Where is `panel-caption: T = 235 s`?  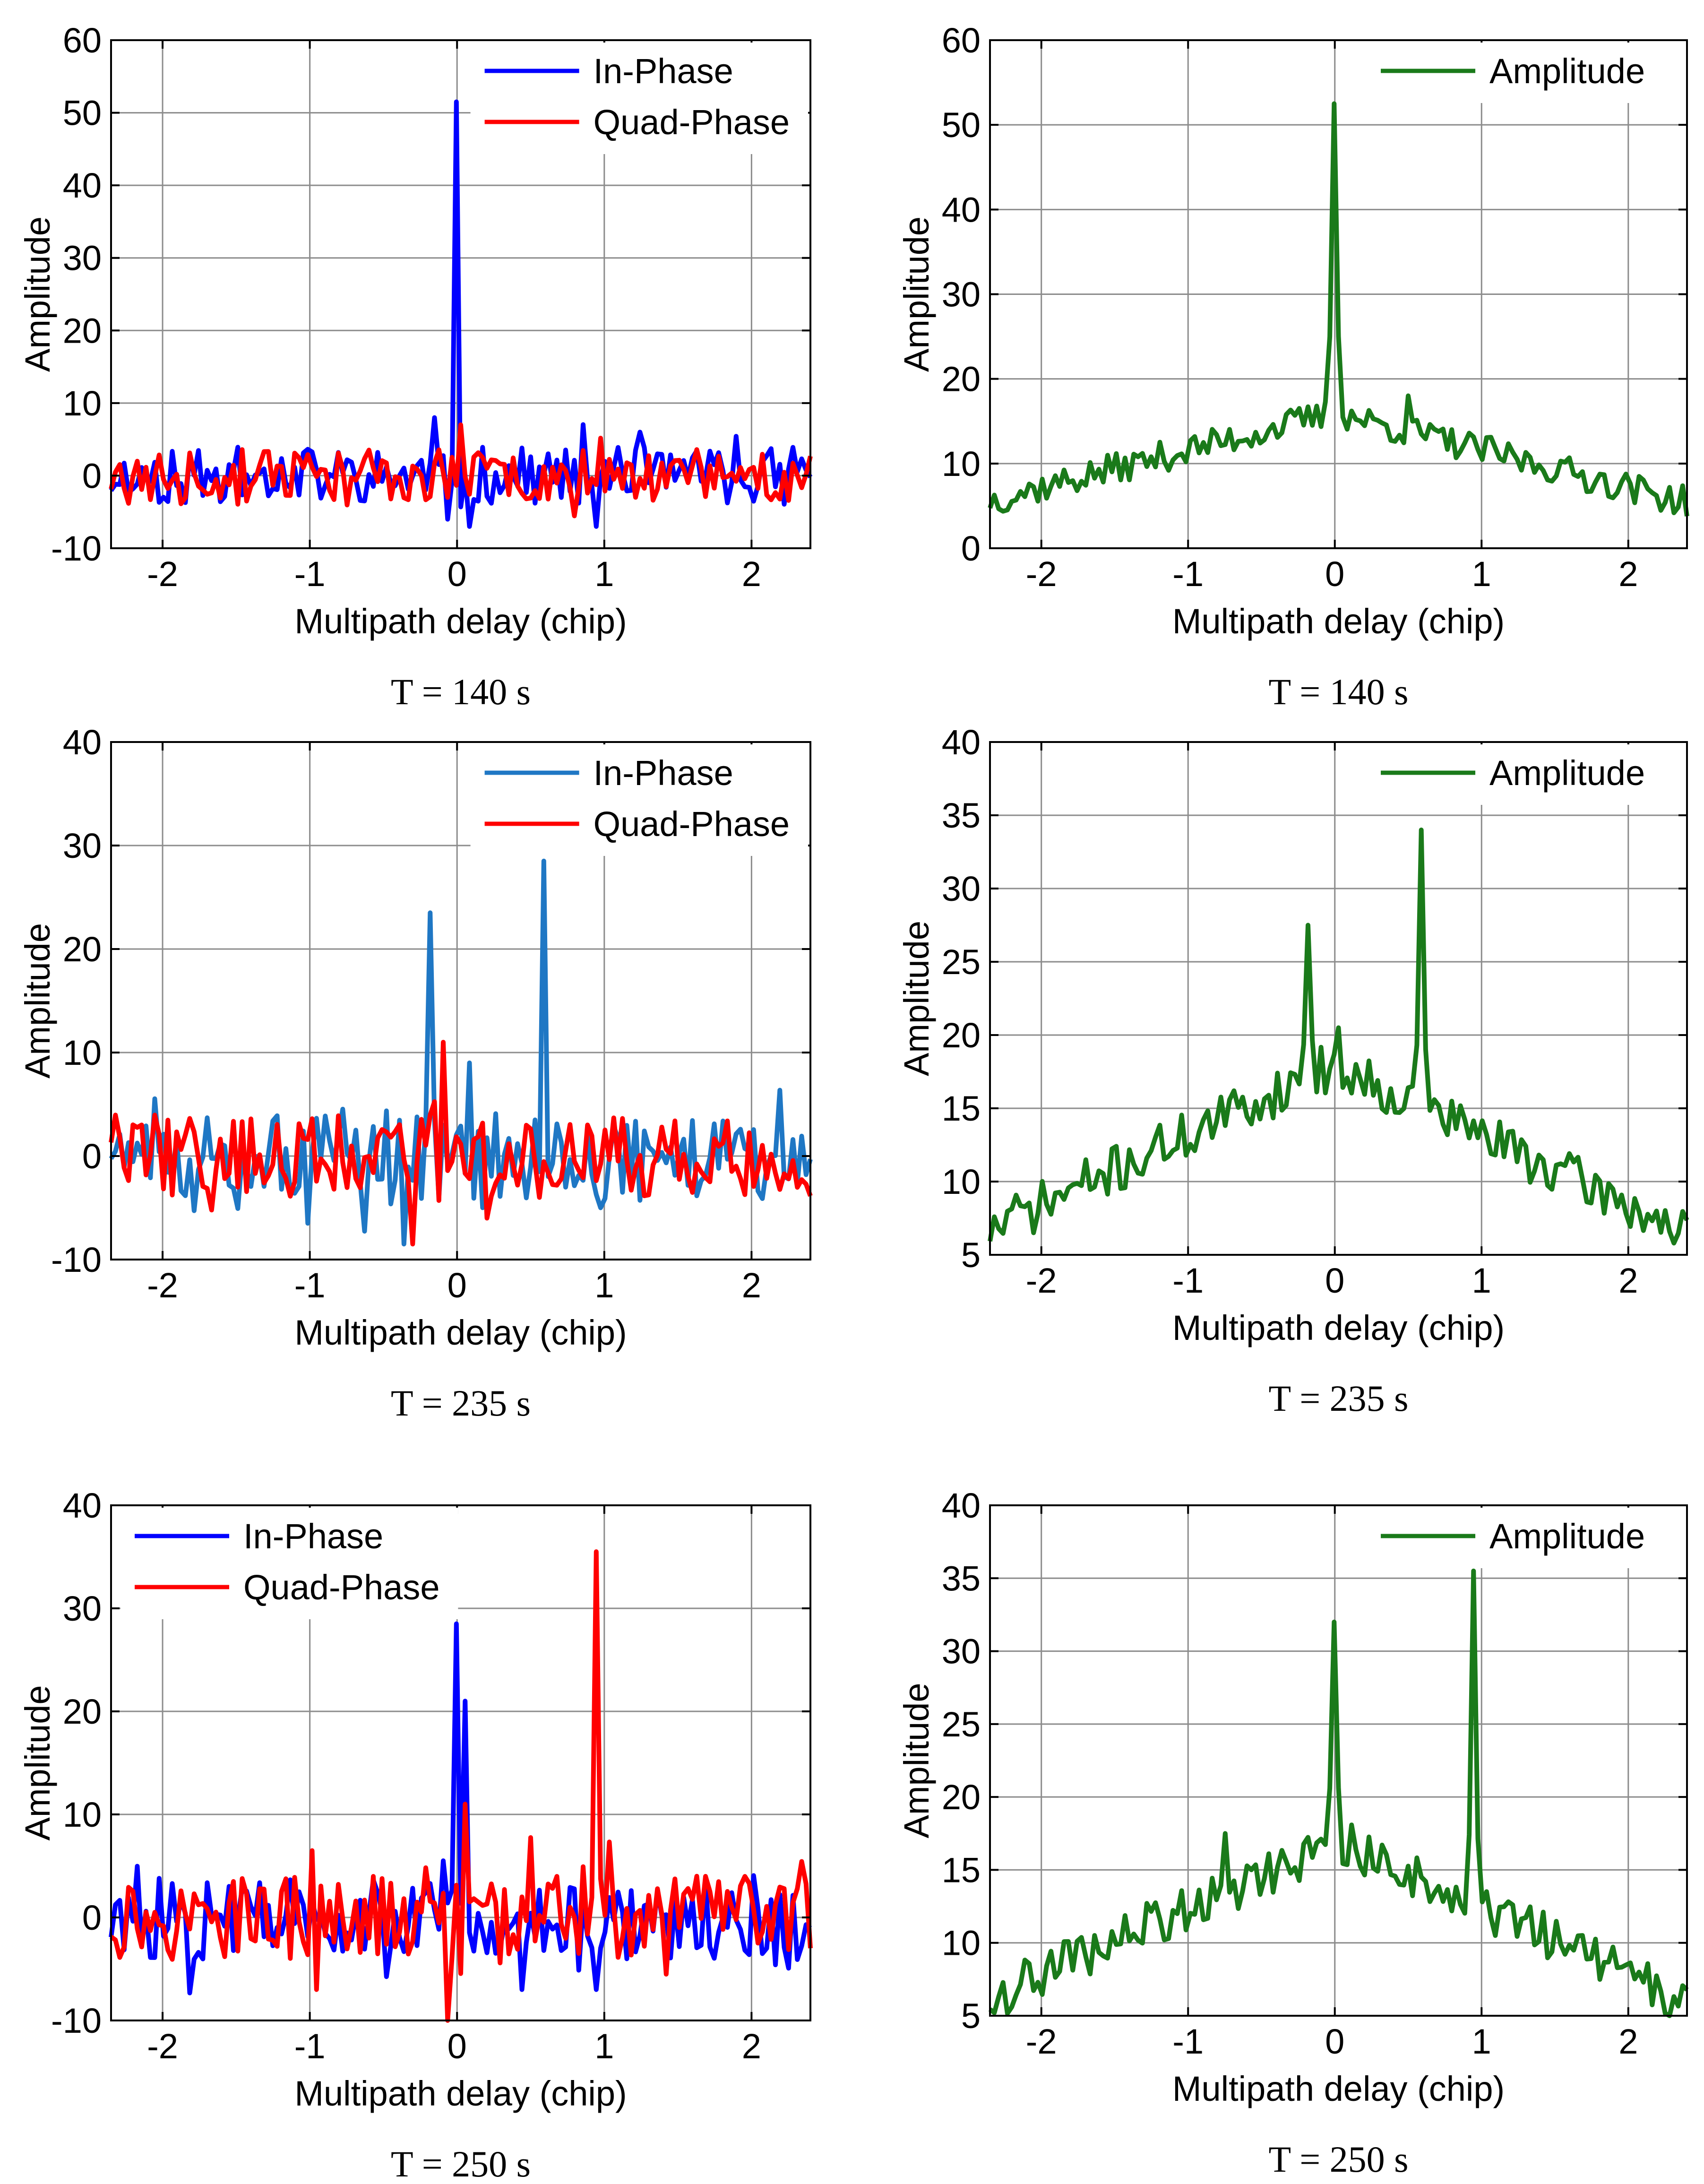
panel-caption: T = 235 s is located at coordinates (1338, 1398).